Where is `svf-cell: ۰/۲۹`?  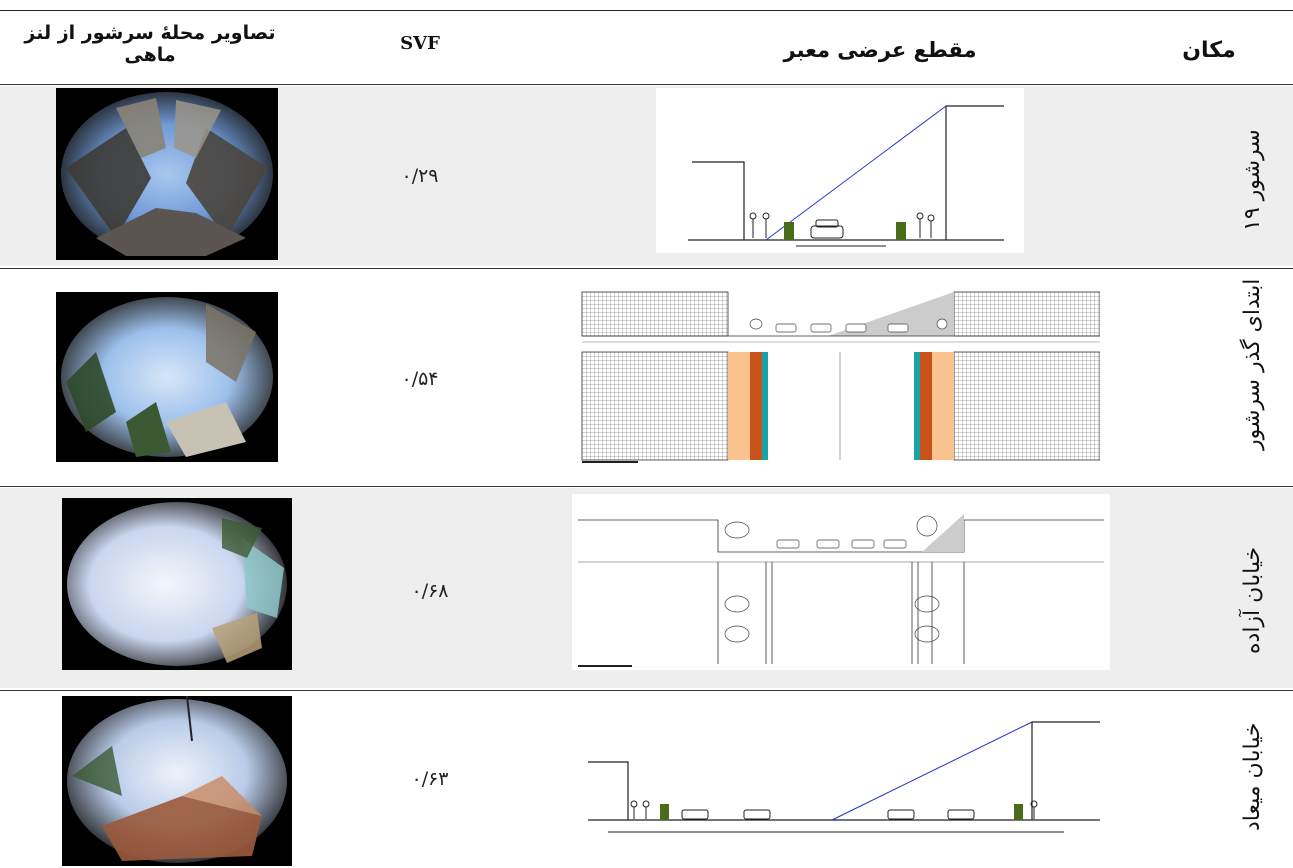
svf-cell: ۰/۲۹ is located at coordinates (420, 176).